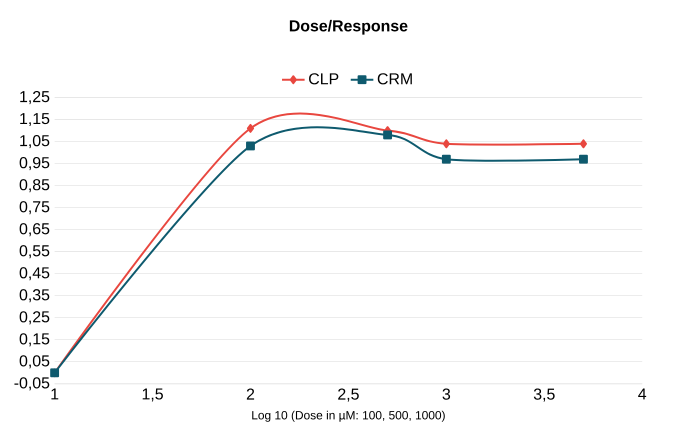  I want to click on y-tick-label: 0,65, so click(35, 229).